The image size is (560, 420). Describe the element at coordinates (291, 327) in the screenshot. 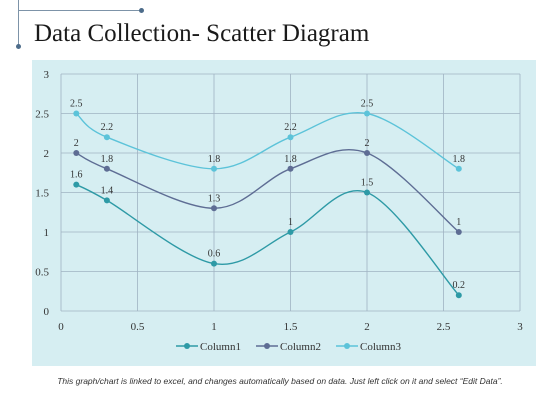

I see `x-tick-label: 1.5` at that location.